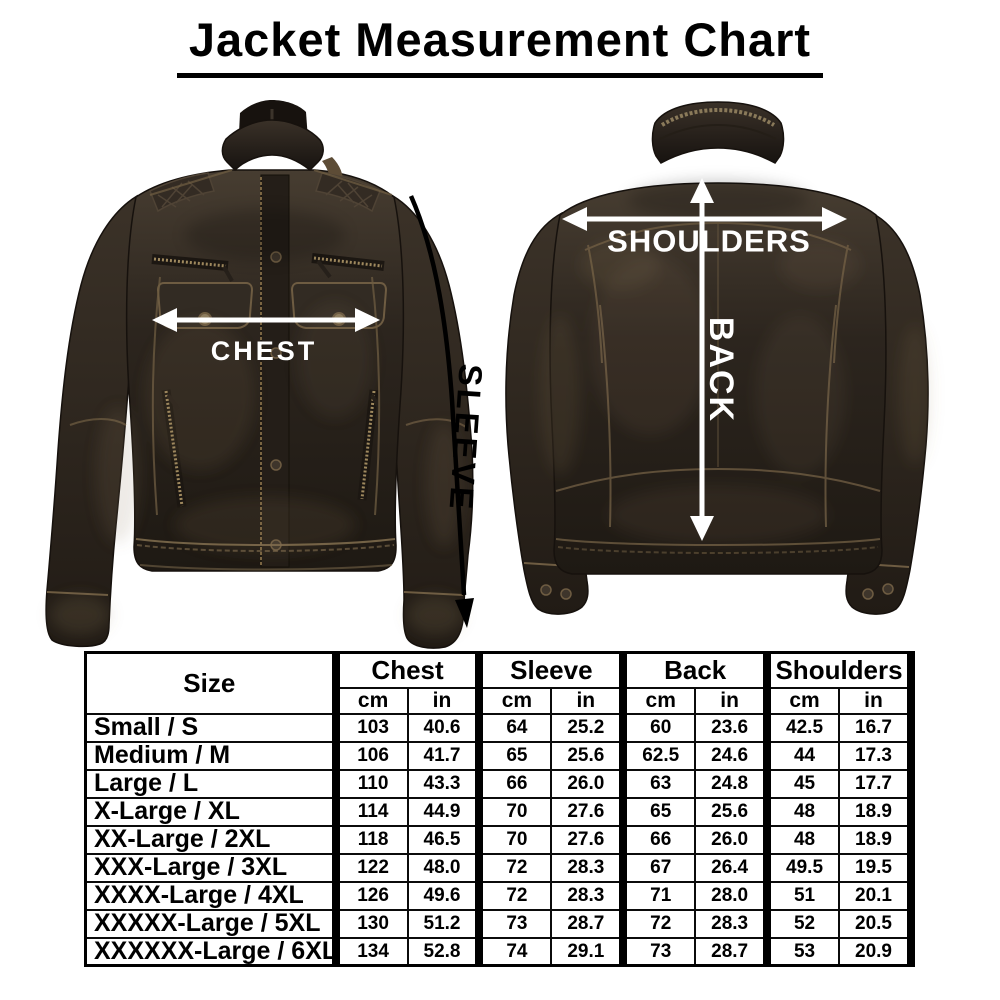  Describe the element at coordinates (210, 951) in the screenshot. I see `size-cell: XXXXXX-Large / 6XL` at that location.